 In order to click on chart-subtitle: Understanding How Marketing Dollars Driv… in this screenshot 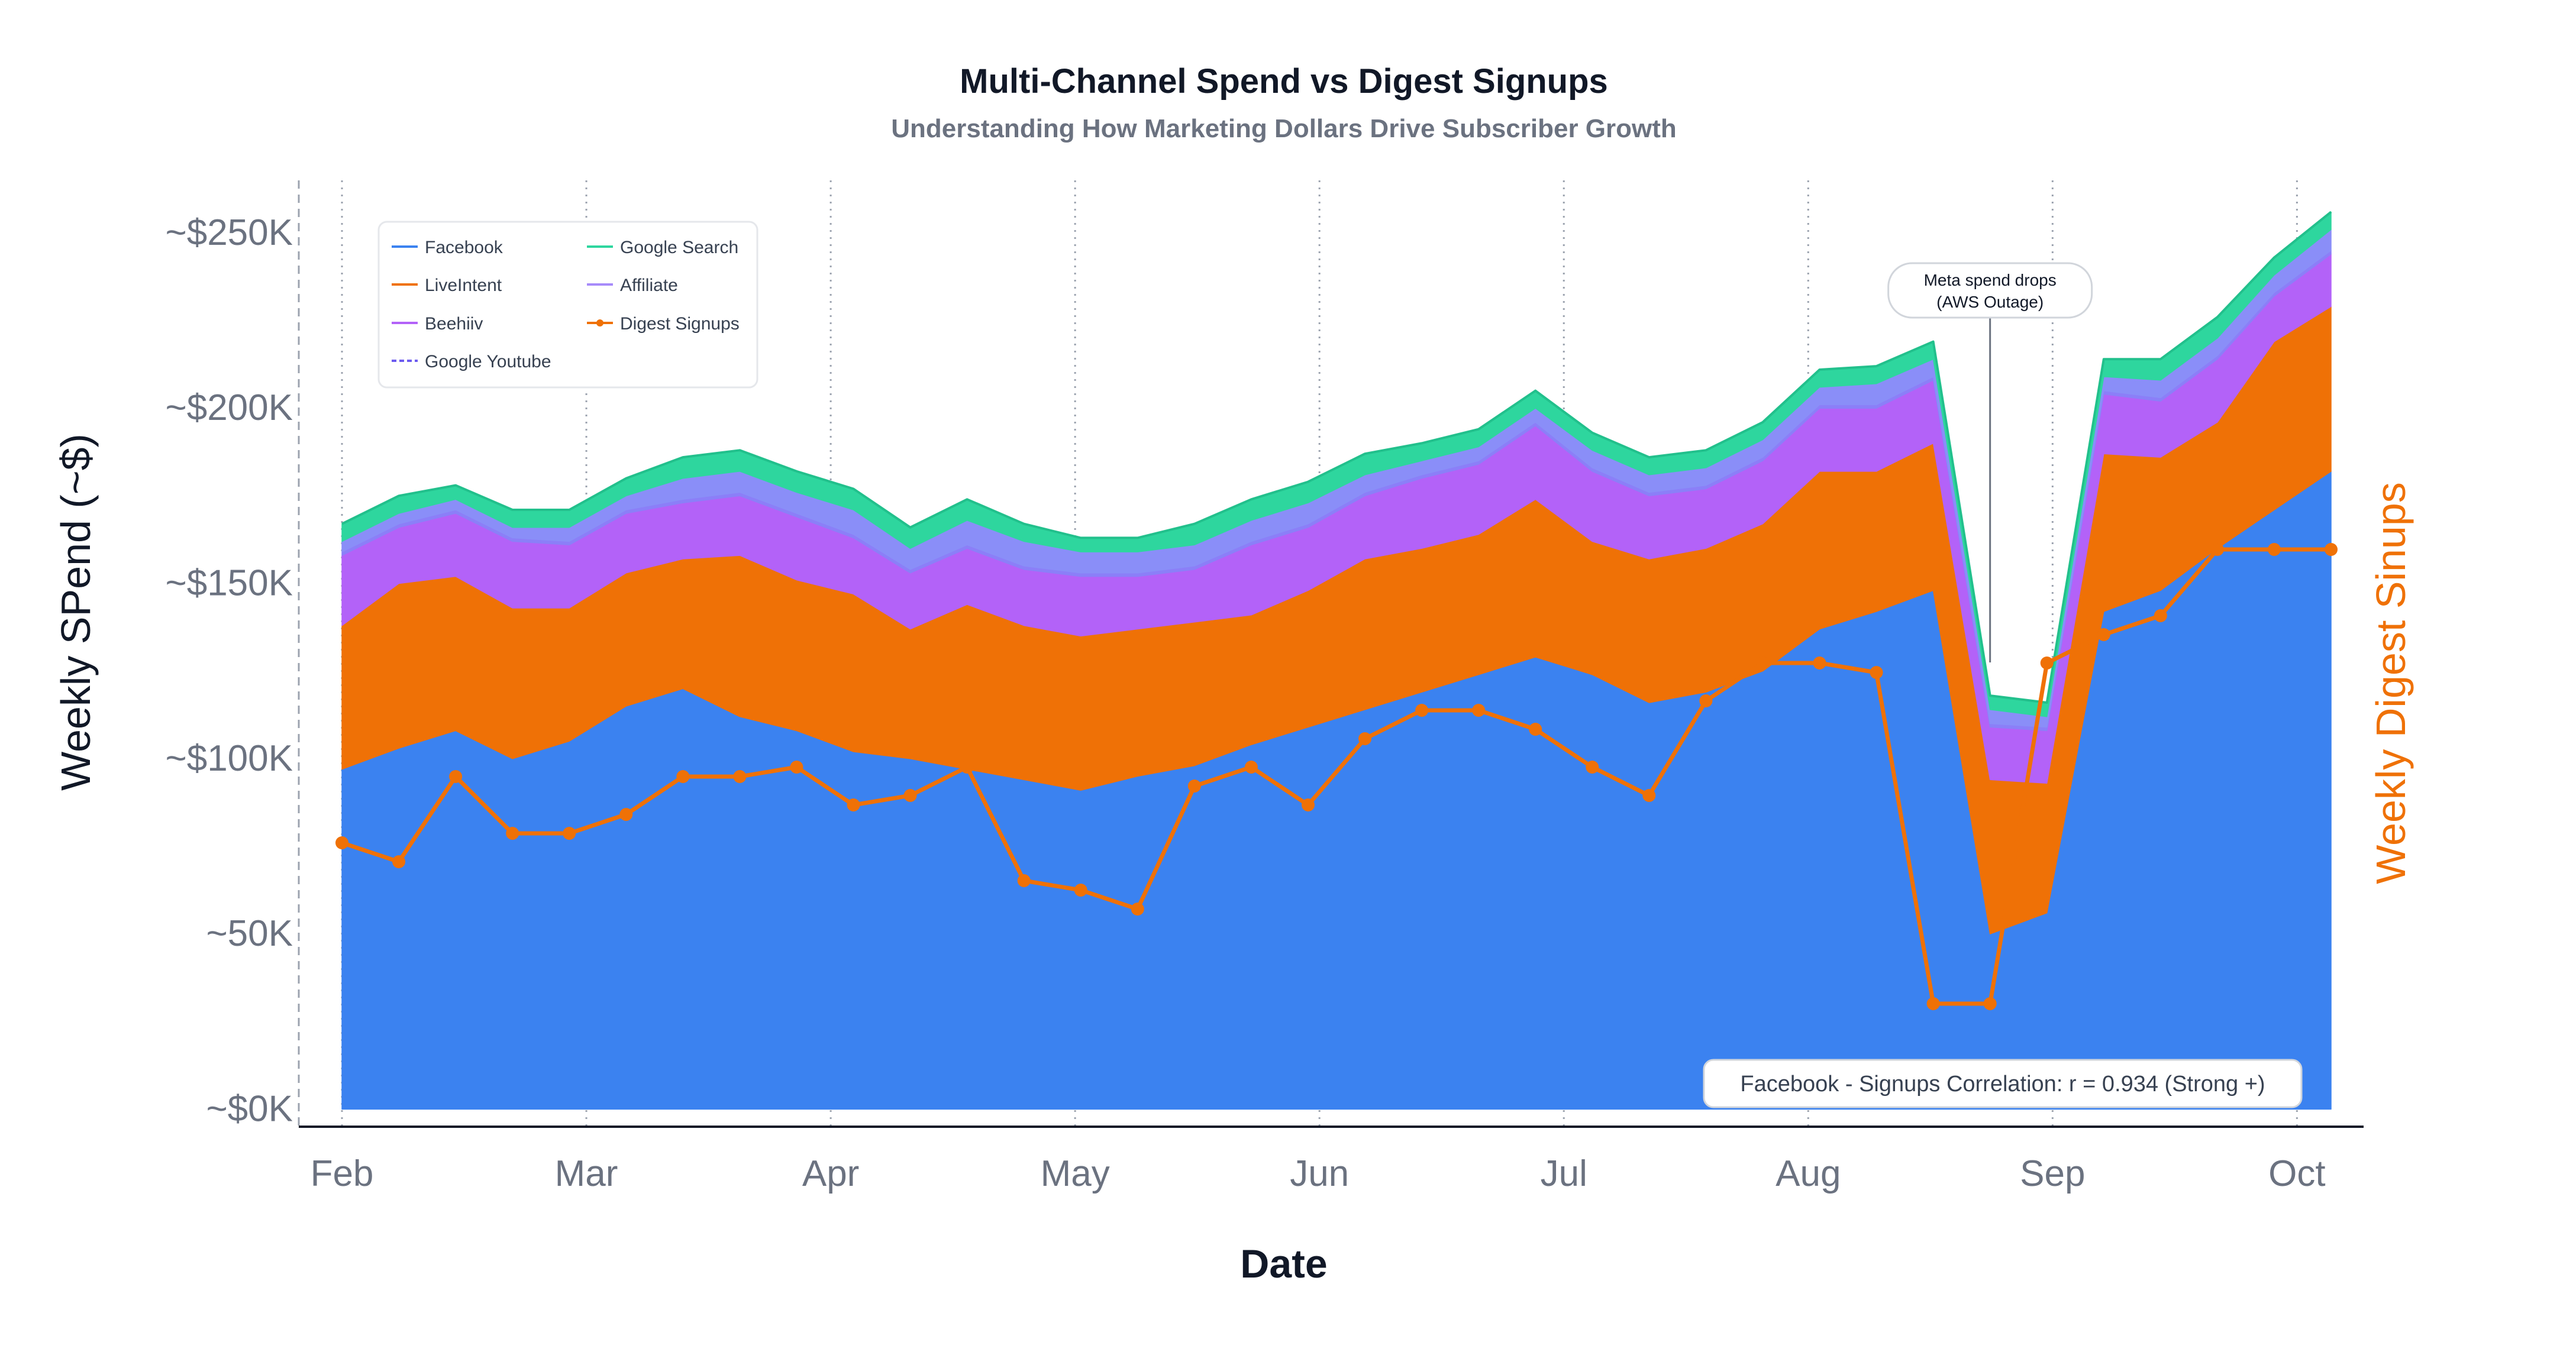, I will do `click(1284, 128)`.